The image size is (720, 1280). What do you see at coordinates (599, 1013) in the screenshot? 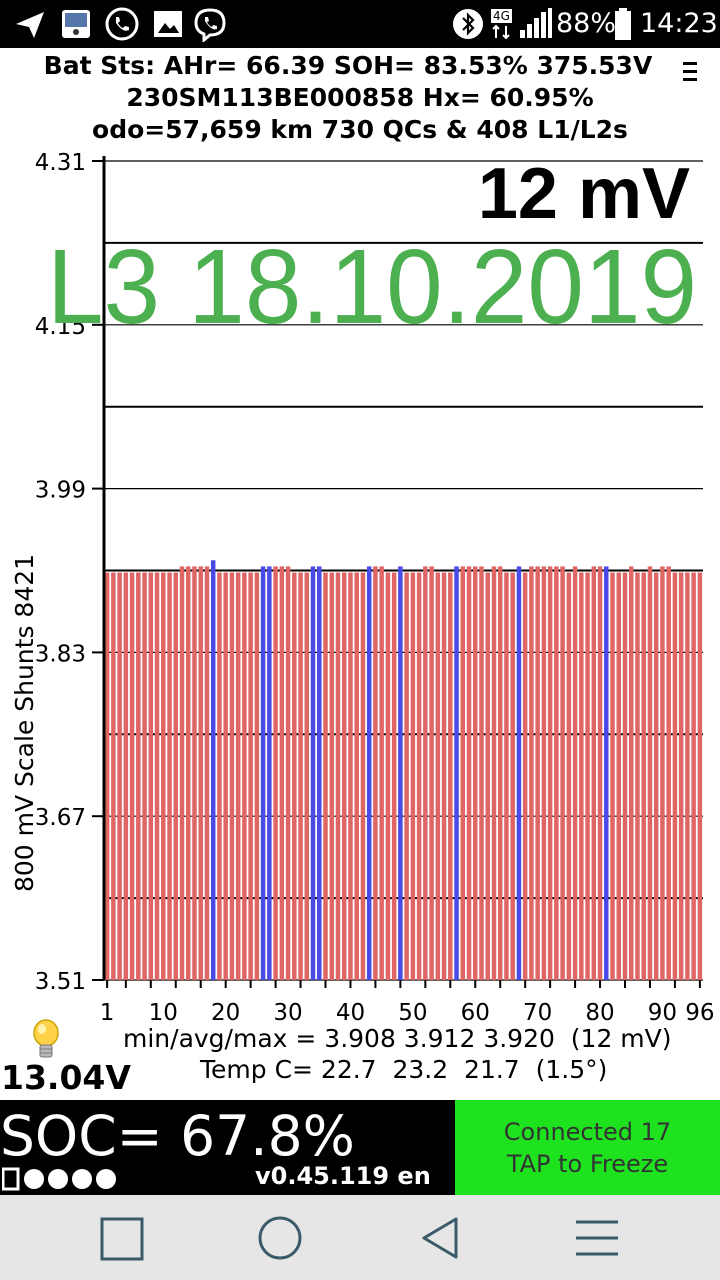
I see `x-tick-label: 80` at bounding box center [599, 1013].